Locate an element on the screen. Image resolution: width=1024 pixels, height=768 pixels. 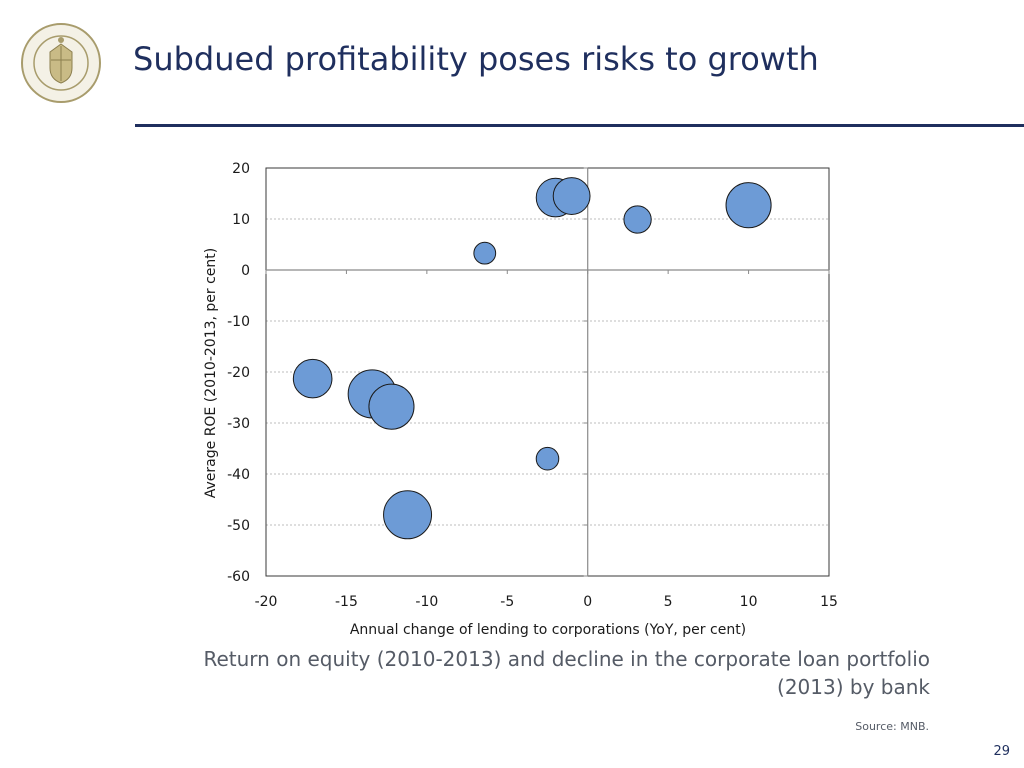
x-tick-label: -5 is located at coordinates (507, 602).